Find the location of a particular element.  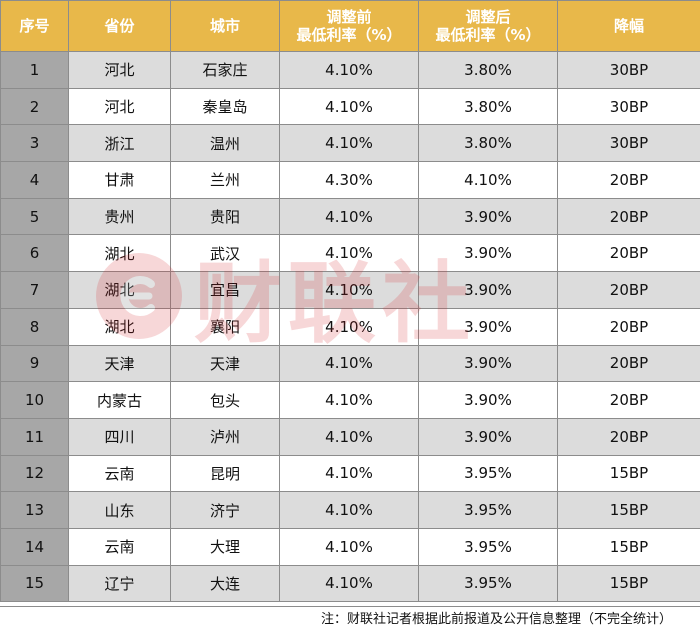

cell-city: 温州 is located at coordinates (225, 143).